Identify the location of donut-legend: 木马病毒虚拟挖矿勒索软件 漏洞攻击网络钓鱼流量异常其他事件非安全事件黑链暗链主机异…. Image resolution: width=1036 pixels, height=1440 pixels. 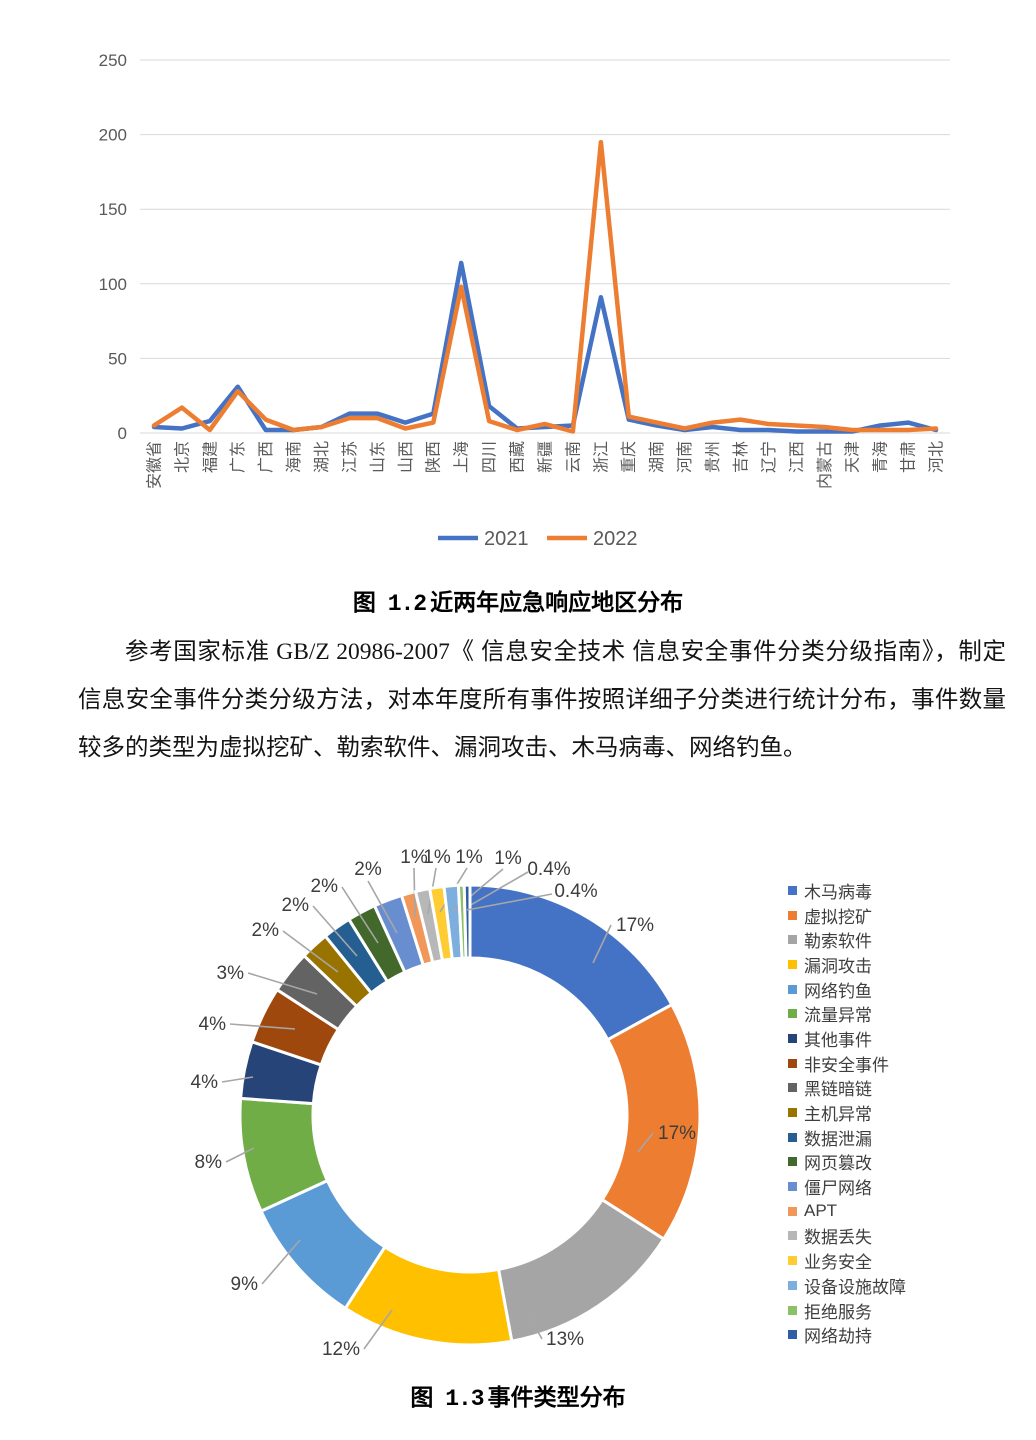
(847, 1112).